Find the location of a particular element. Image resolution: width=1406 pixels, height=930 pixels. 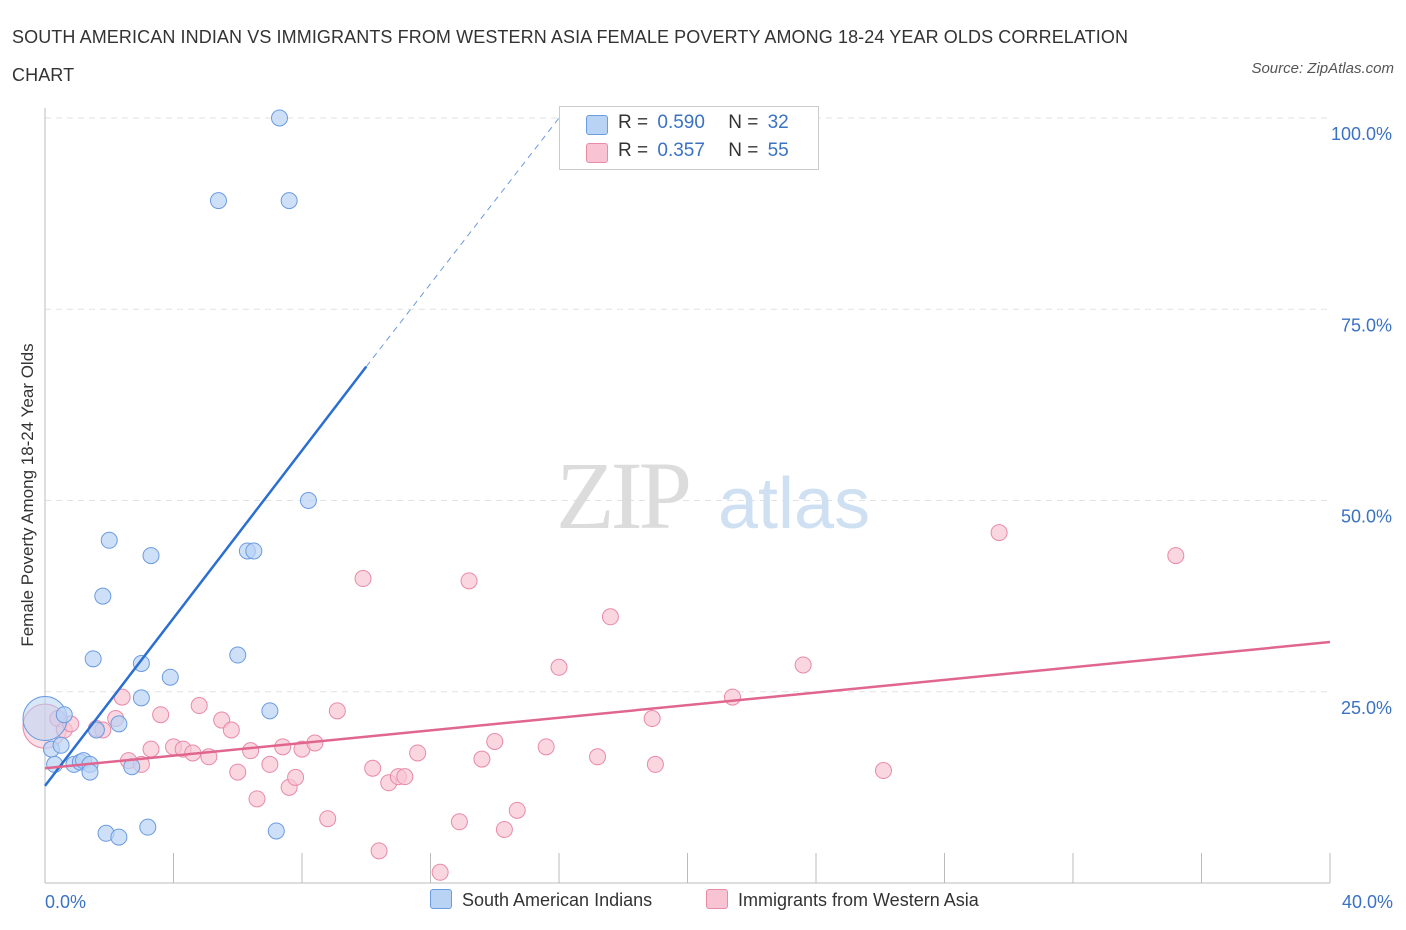

legend-n-value-series2: 55 is located at coordinates (778, 150).